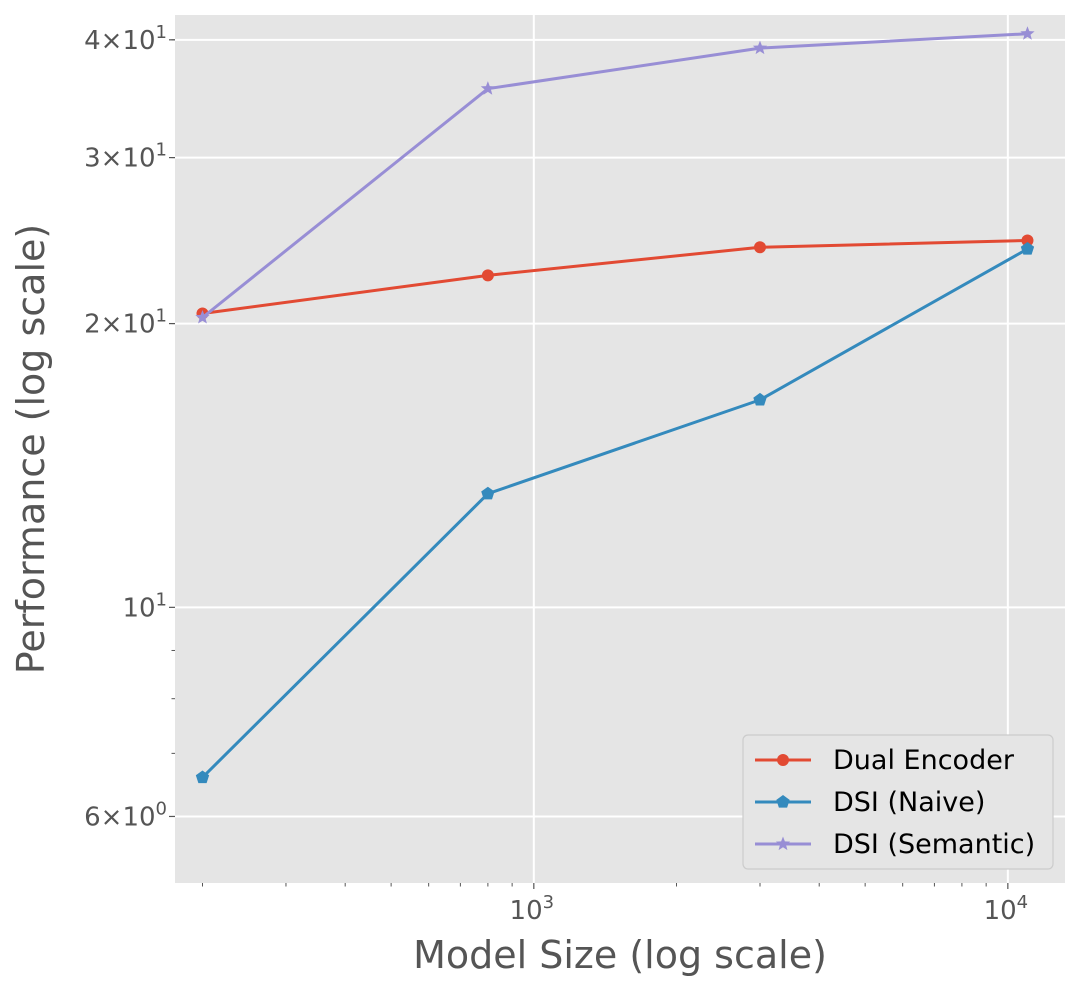 The width and height of the screenshot is (1081, 990). Describe the element at coordinates (144, 606) in the screenshot. I see `y-tick-label: 101` at that location.